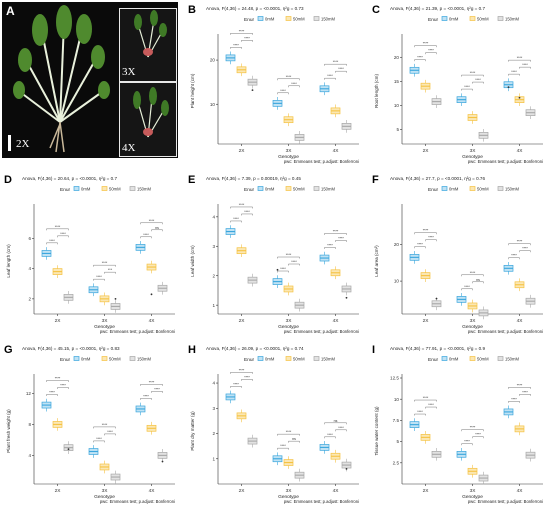  I want to click on y-tick-label: 3, so click(213, 408).